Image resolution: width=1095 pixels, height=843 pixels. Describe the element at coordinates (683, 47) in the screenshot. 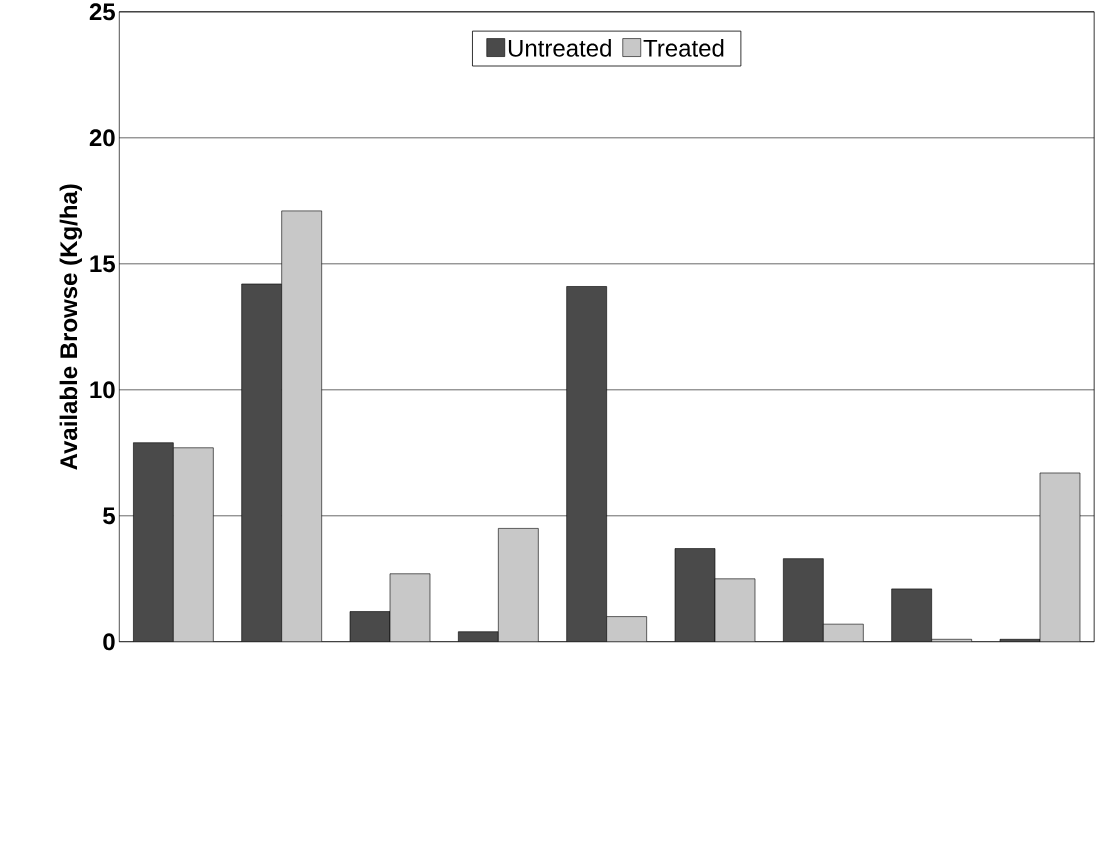

I see `legend-label: Treated` at that location.